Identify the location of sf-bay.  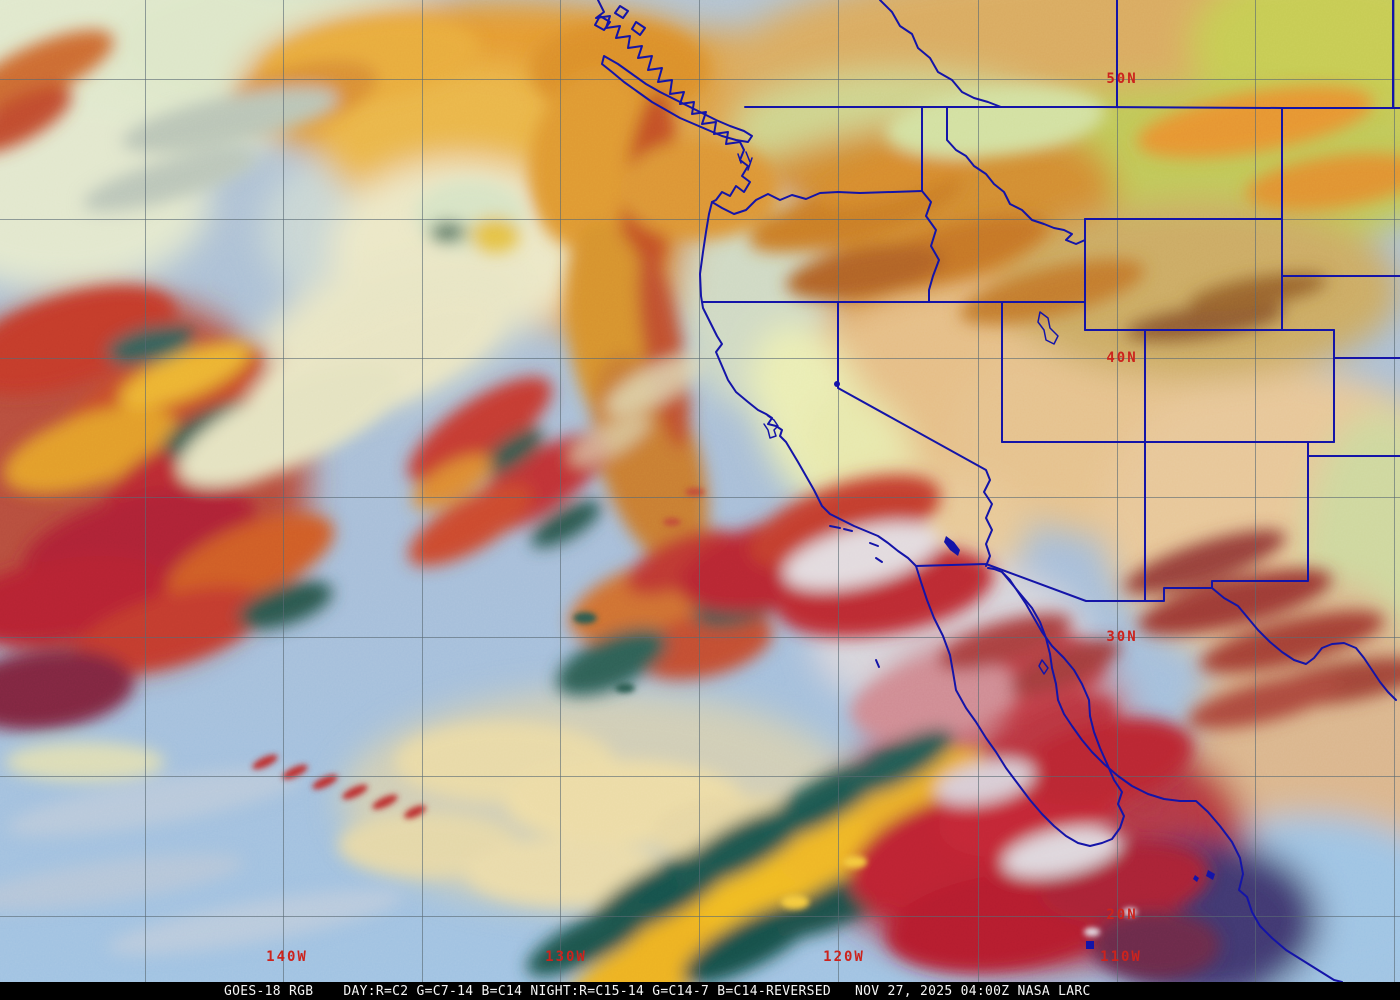
(771, 427).